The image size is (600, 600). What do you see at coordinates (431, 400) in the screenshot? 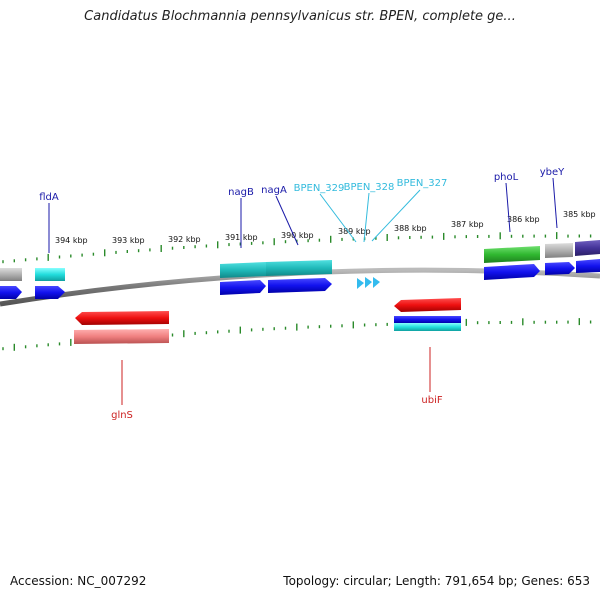
I see `gene-label-ubiF: ubiF` at bounding box center [431, 400].